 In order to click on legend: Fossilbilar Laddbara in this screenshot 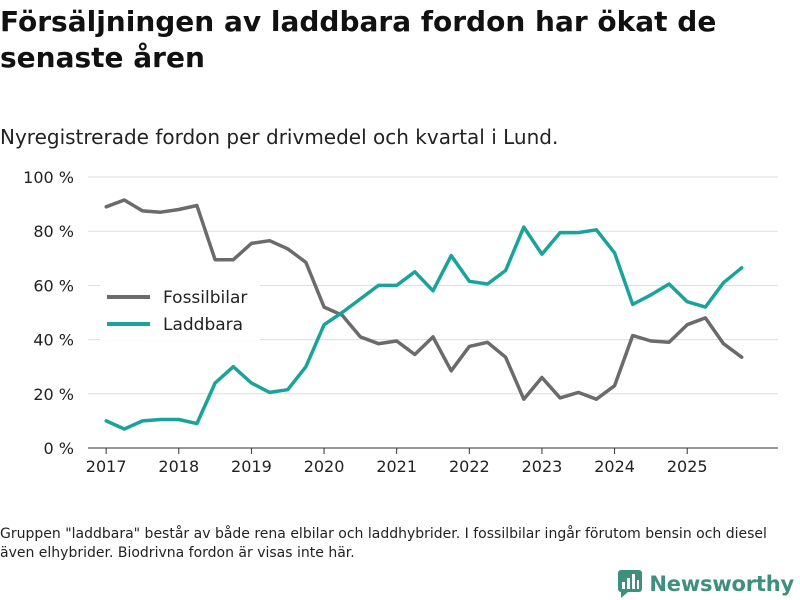, I will do `click(180, 309)`.